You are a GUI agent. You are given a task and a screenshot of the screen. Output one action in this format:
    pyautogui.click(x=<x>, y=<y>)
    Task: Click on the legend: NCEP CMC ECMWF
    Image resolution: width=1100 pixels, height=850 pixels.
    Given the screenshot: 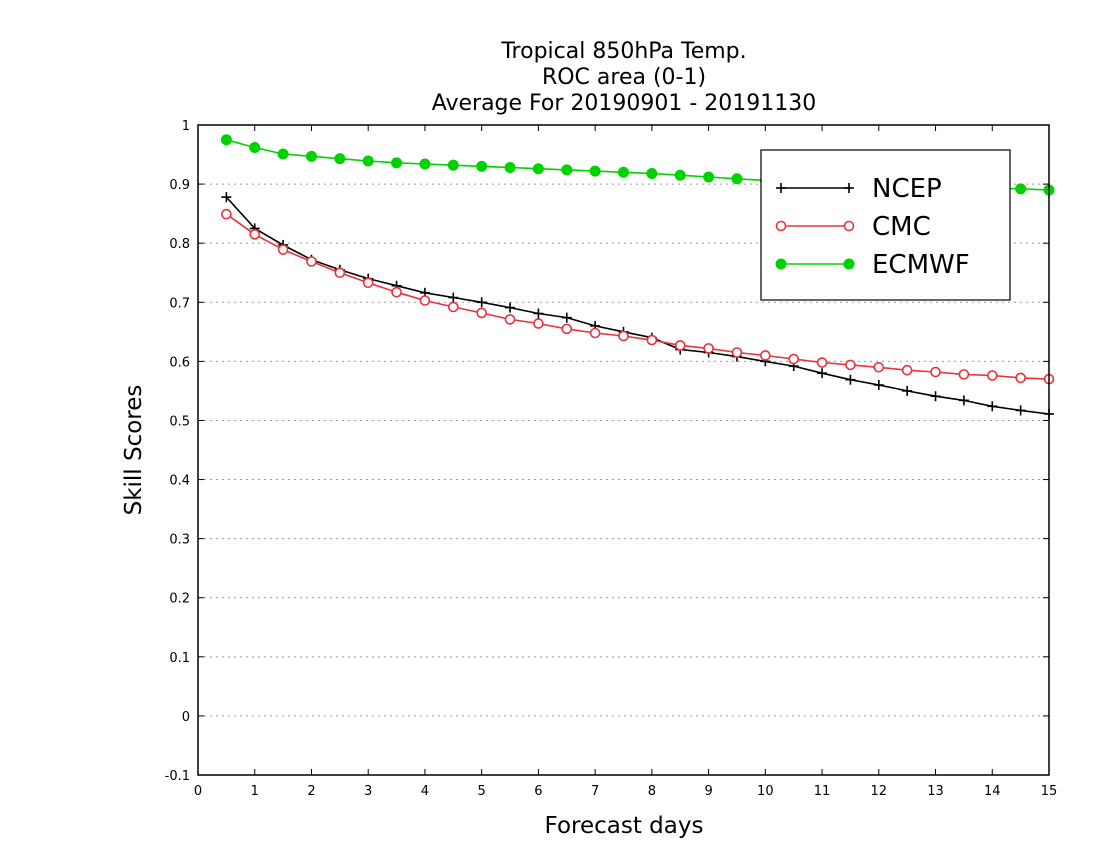 What is the action you would take?
    pyautogui.click(x=885, y=225)
    